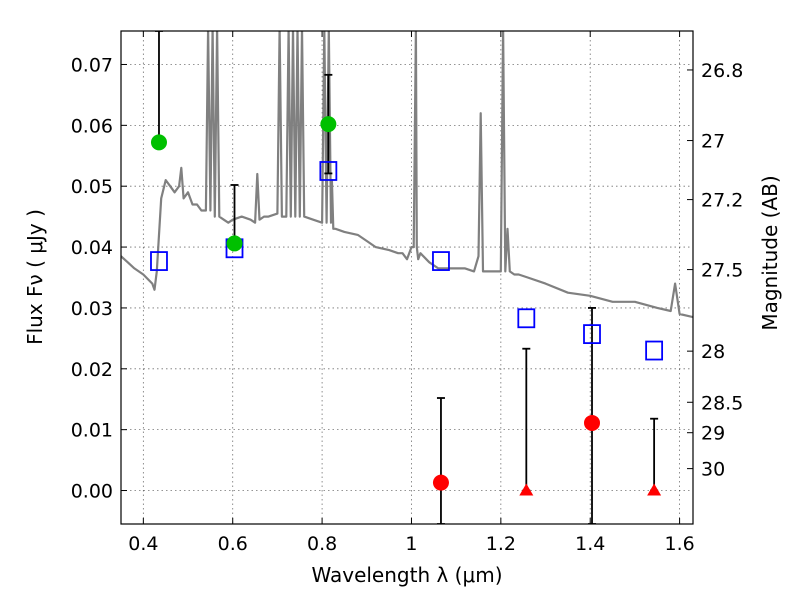 The height and width of the screenshot is (600, 800). What do you see at coordinates (92, 370) in the screenshot?
I see `y-tick-label: 0.02` at bounding box center [92, 370].